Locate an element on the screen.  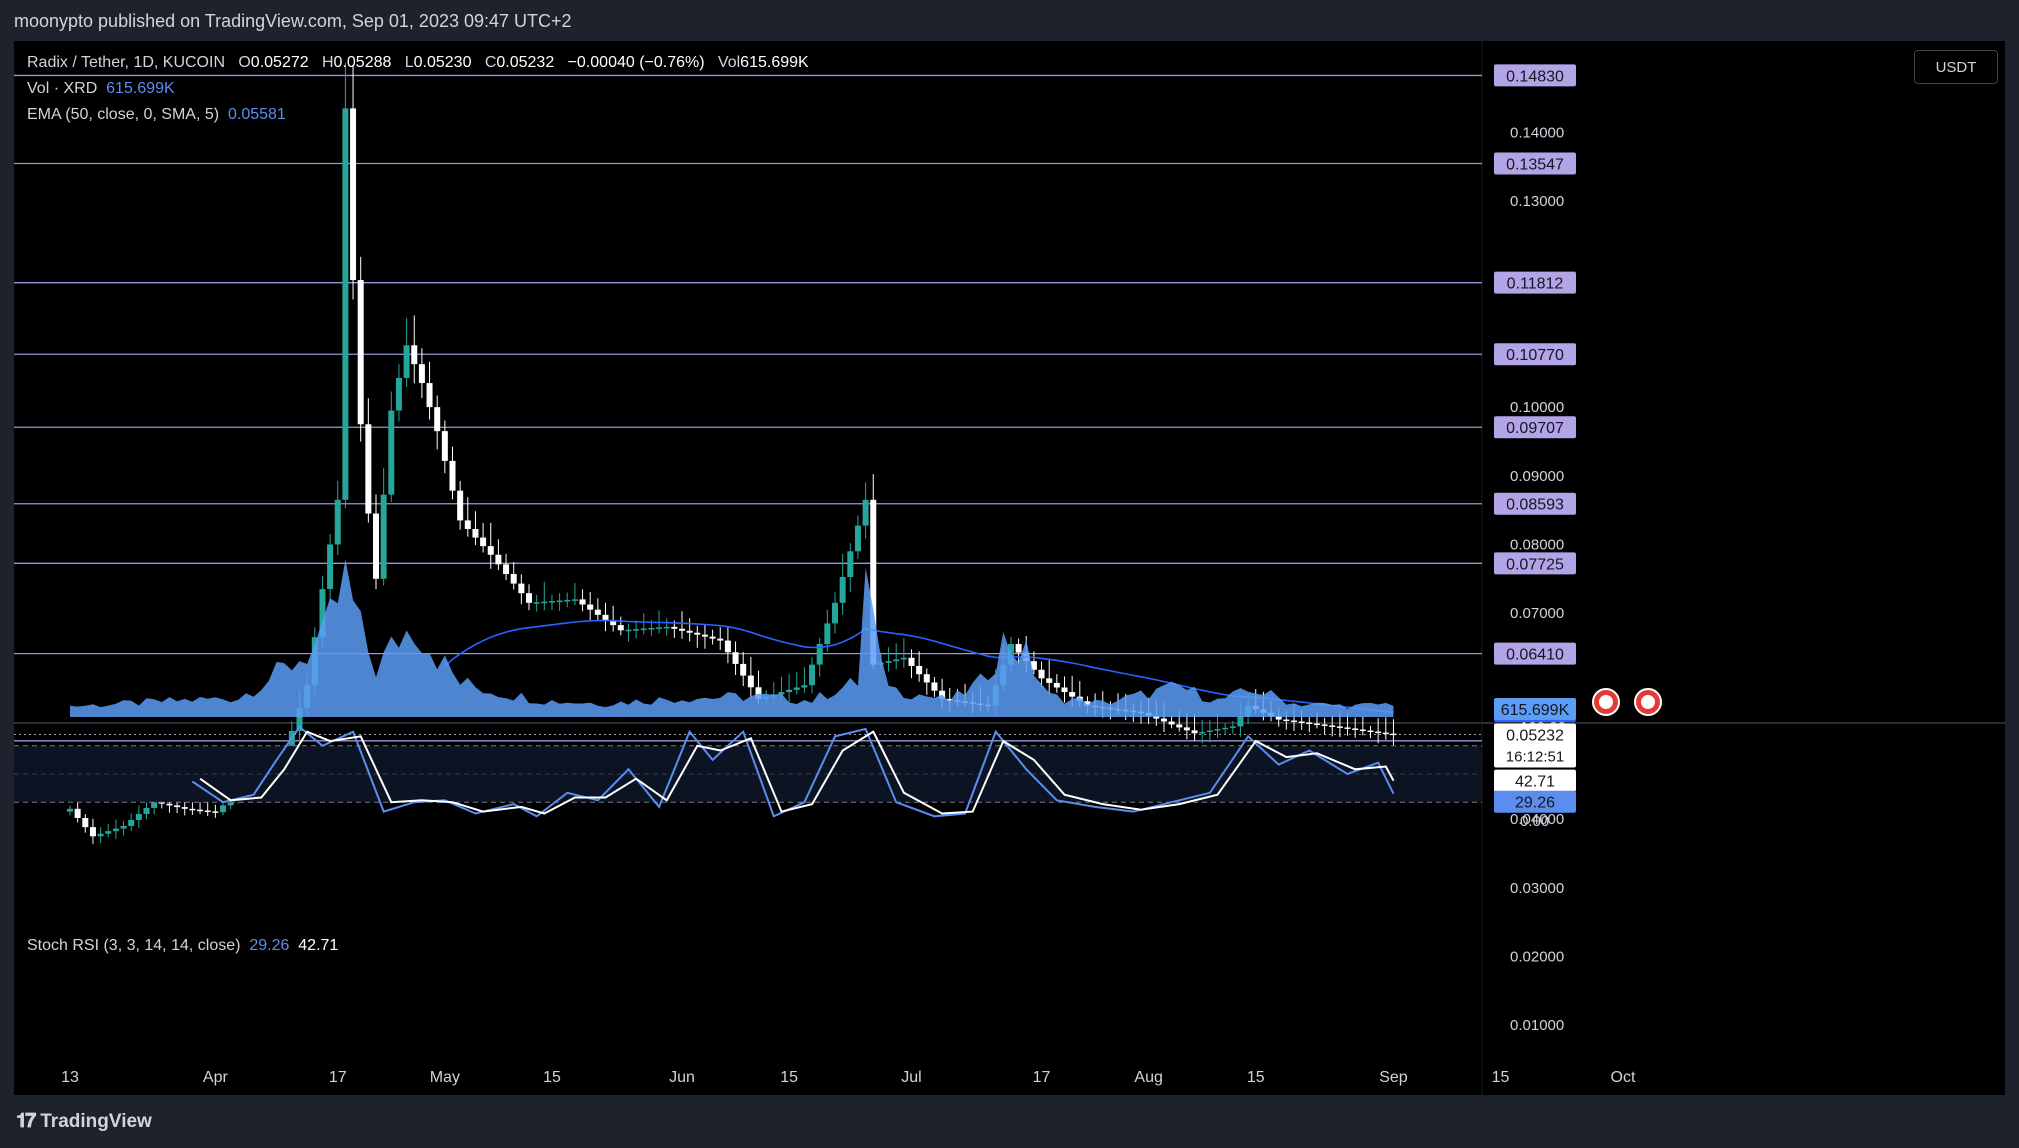
legend-vol: 615.699K is located at coordinates (774, 62).